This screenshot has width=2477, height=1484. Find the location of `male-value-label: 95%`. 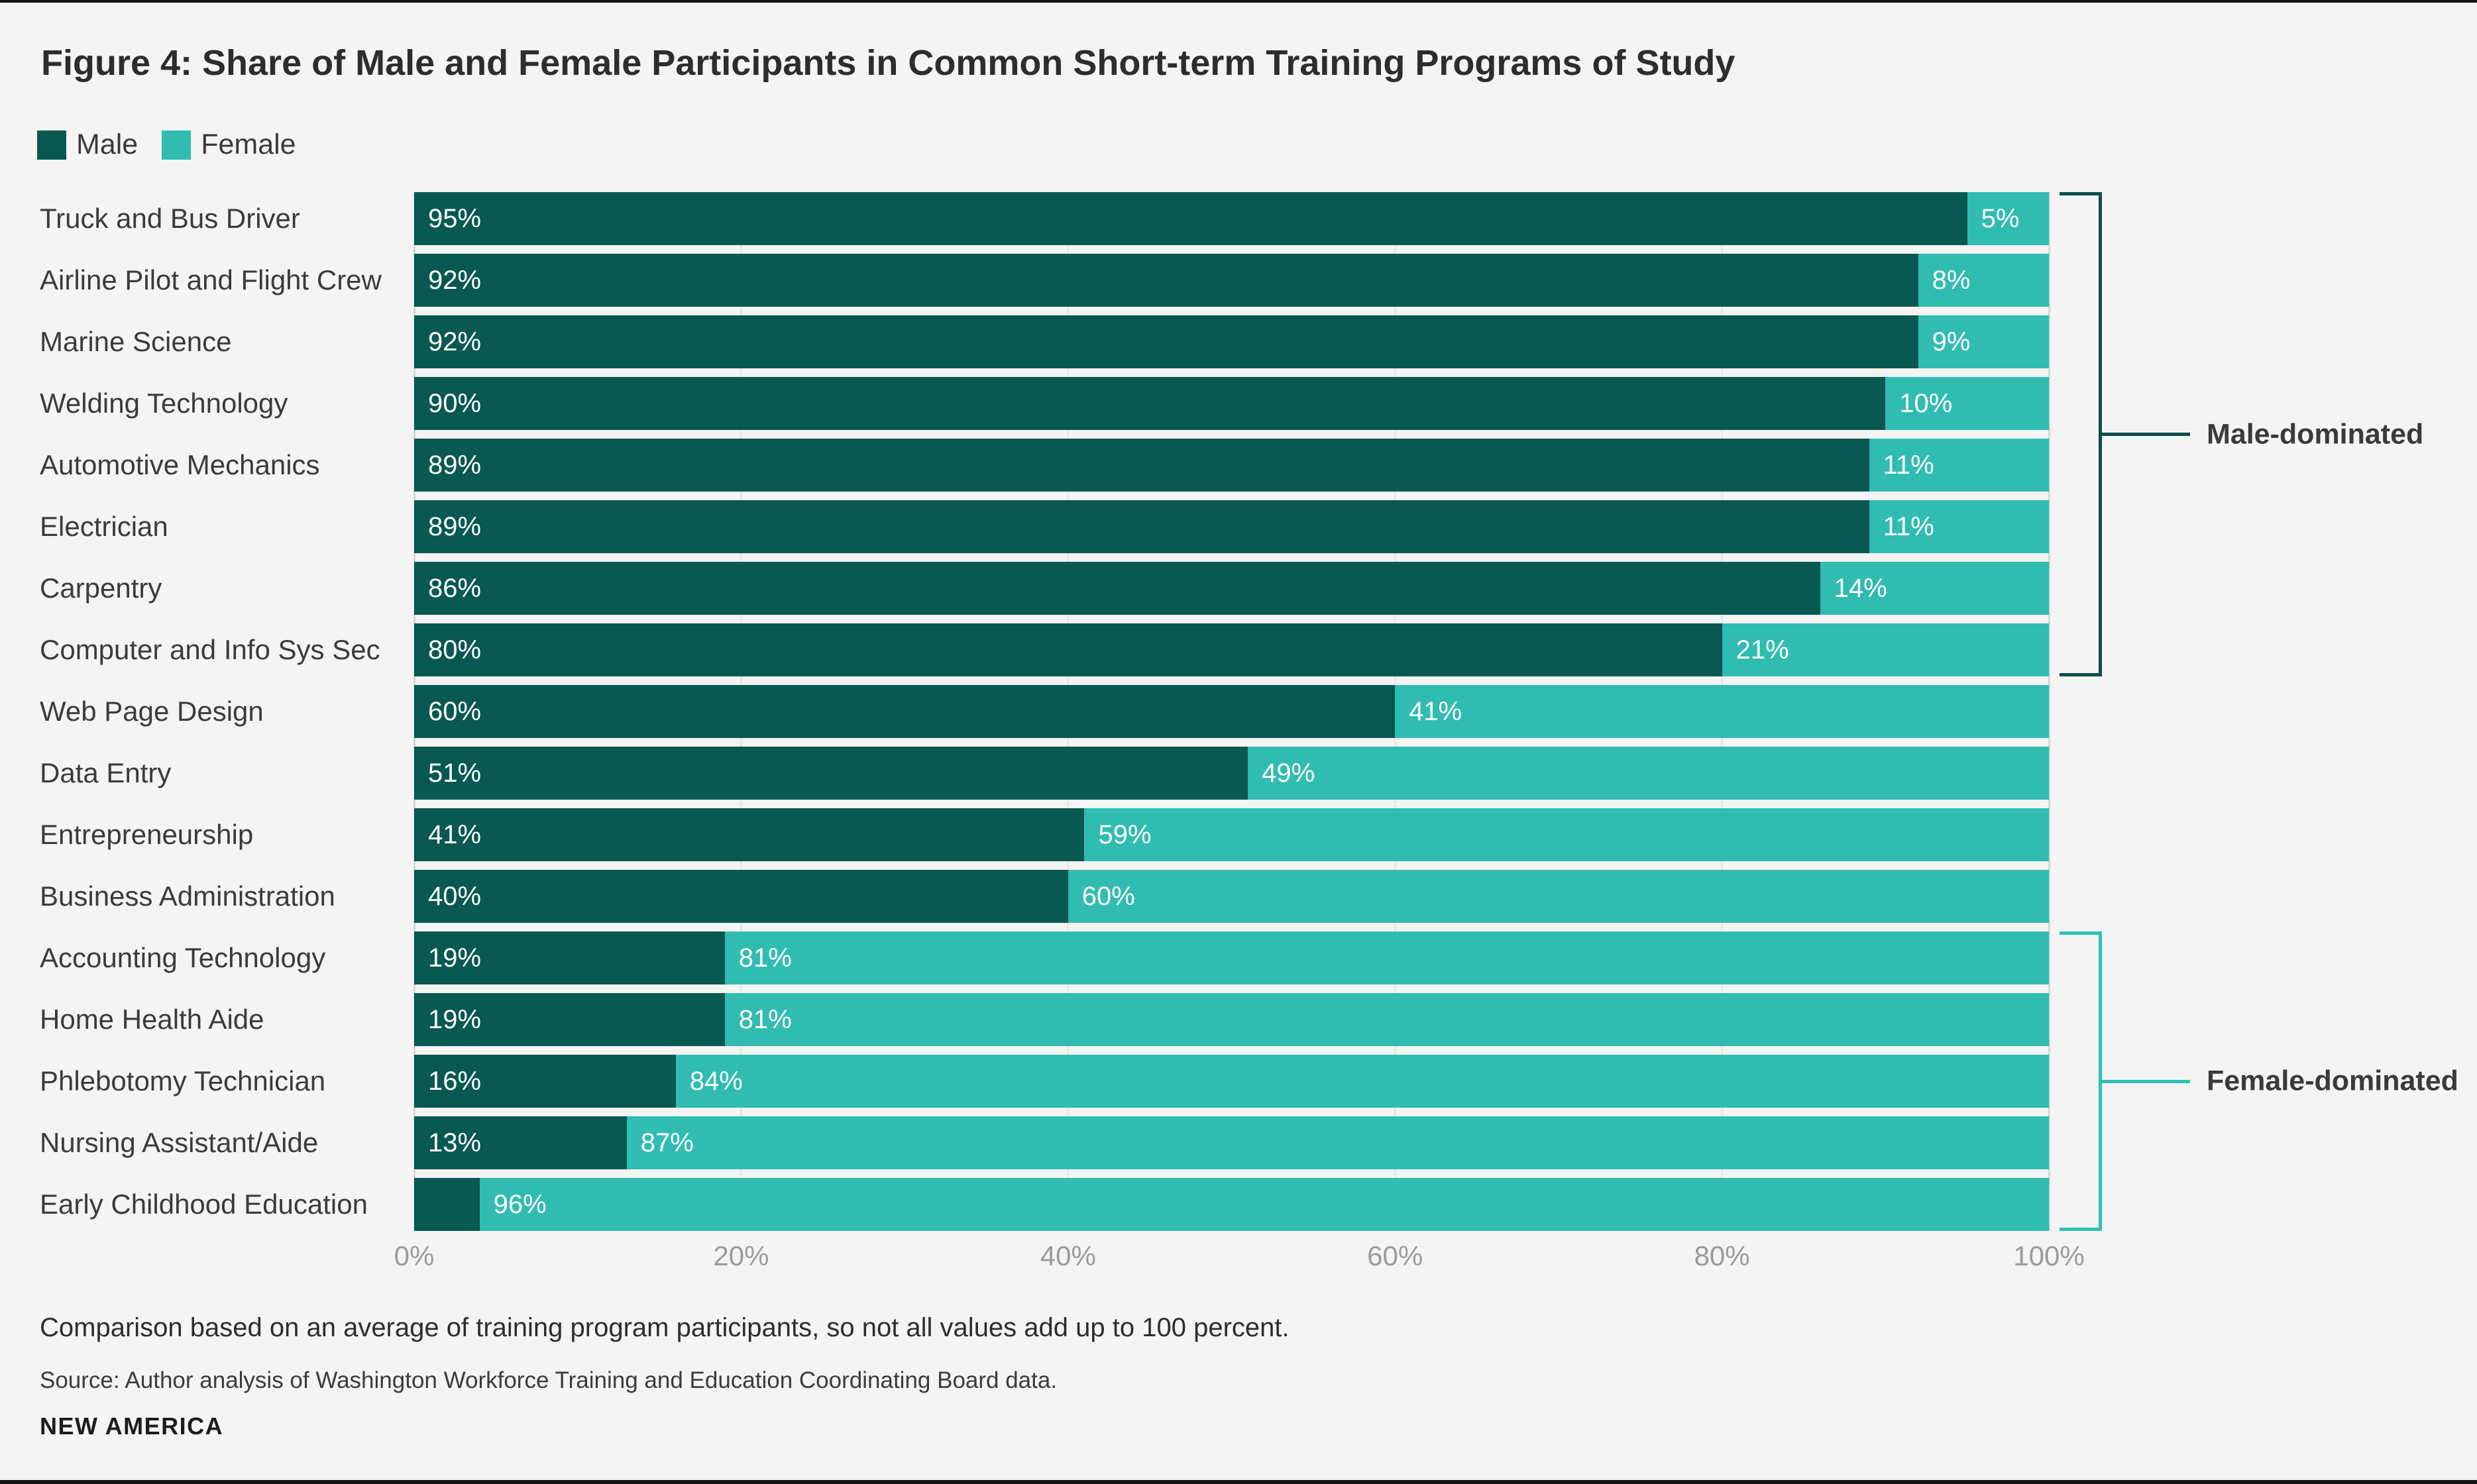

male-value-label: 95% is located at coordinates (455, 218).